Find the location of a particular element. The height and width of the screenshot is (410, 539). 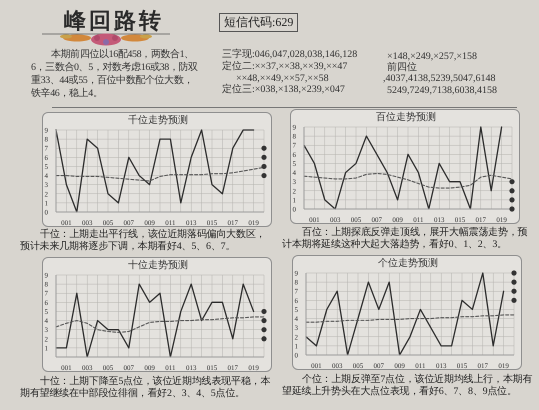

chart-title: 百位走势预测 is located at coordinates (406, 117).